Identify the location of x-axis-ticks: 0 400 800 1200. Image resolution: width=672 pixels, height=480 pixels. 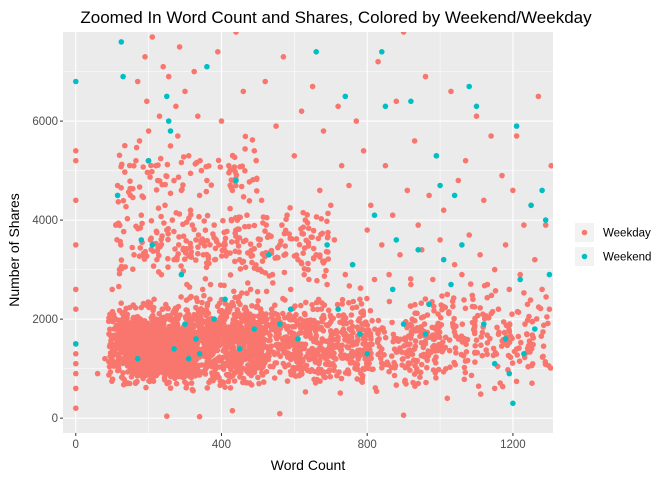
(299, 442).